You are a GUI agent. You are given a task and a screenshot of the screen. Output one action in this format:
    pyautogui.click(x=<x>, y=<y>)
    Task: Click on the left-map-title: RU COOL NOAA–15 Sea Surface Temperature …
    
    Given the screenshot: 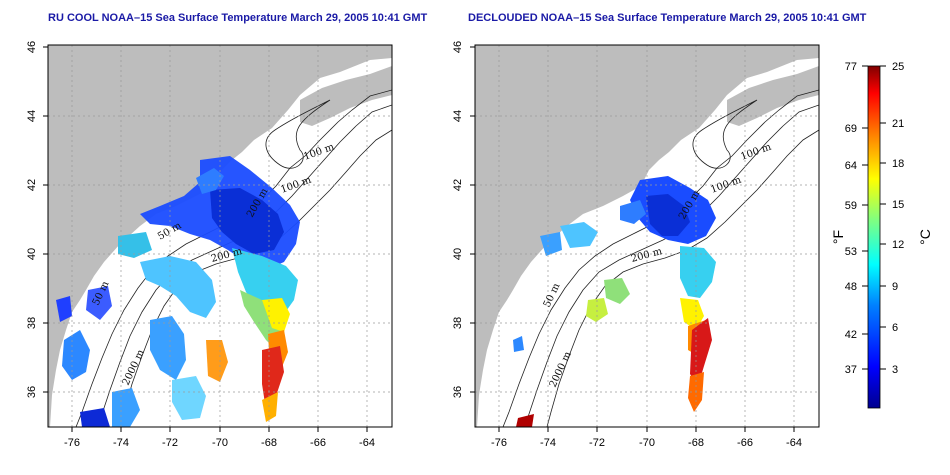 What is the action you would take?
    pyautogui.click(x=238, y=18)
    